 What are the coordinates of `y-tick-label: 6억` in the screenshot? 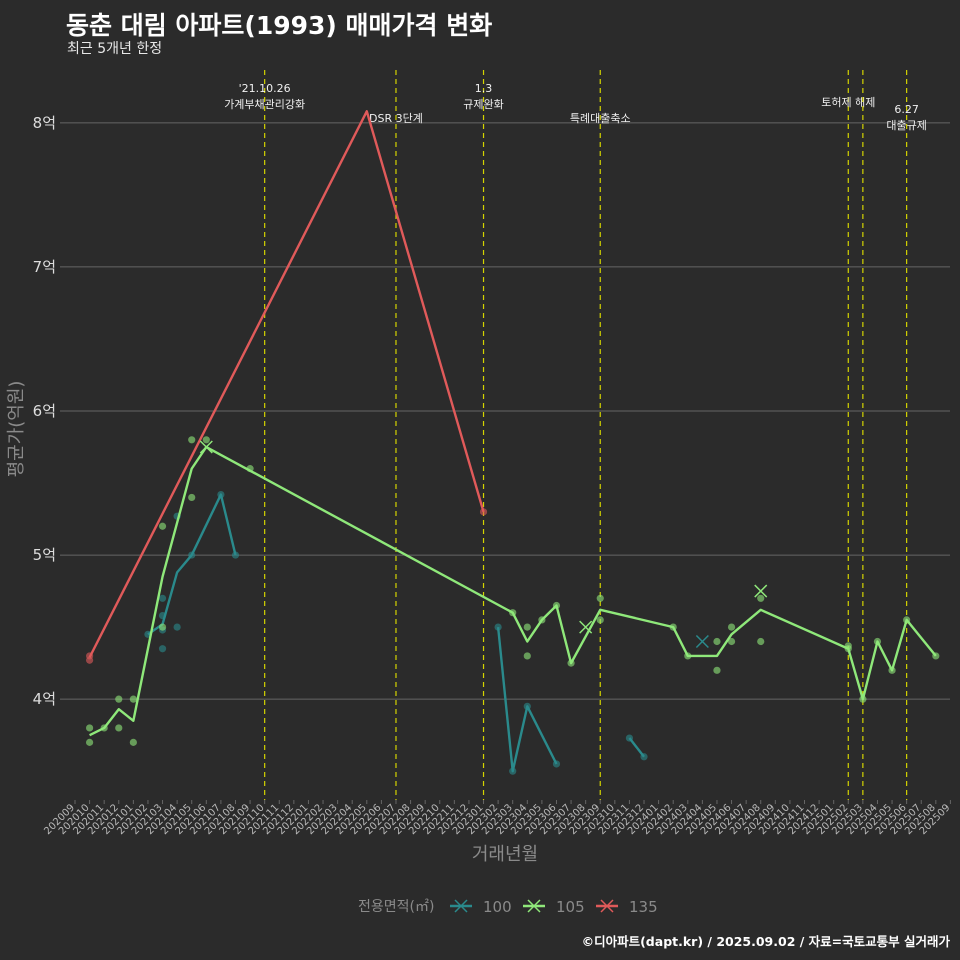 It's located at (44, 411).